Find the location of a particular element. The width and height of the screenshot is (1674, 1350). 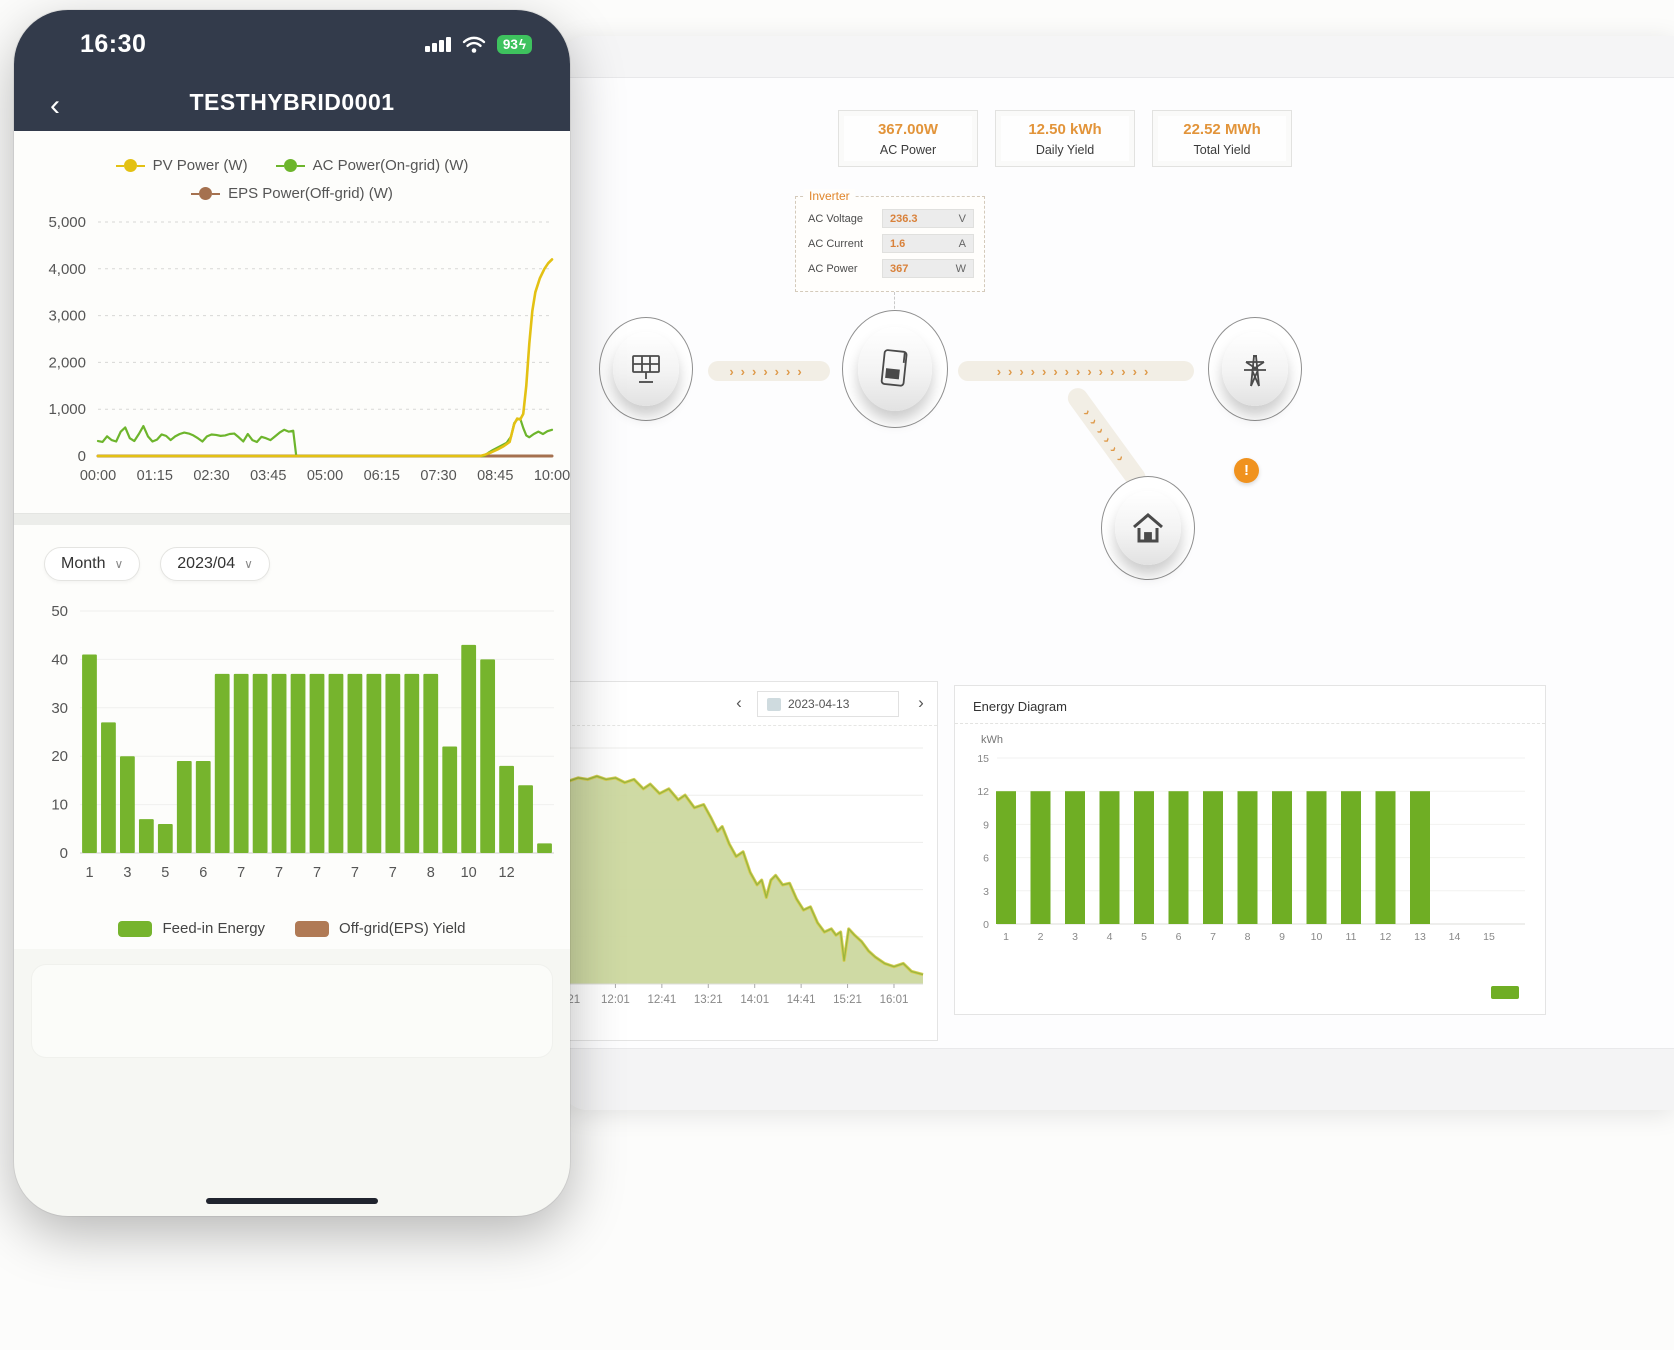

inverter-row-power: AC Power 367 W is located at coordinates (891, 268).